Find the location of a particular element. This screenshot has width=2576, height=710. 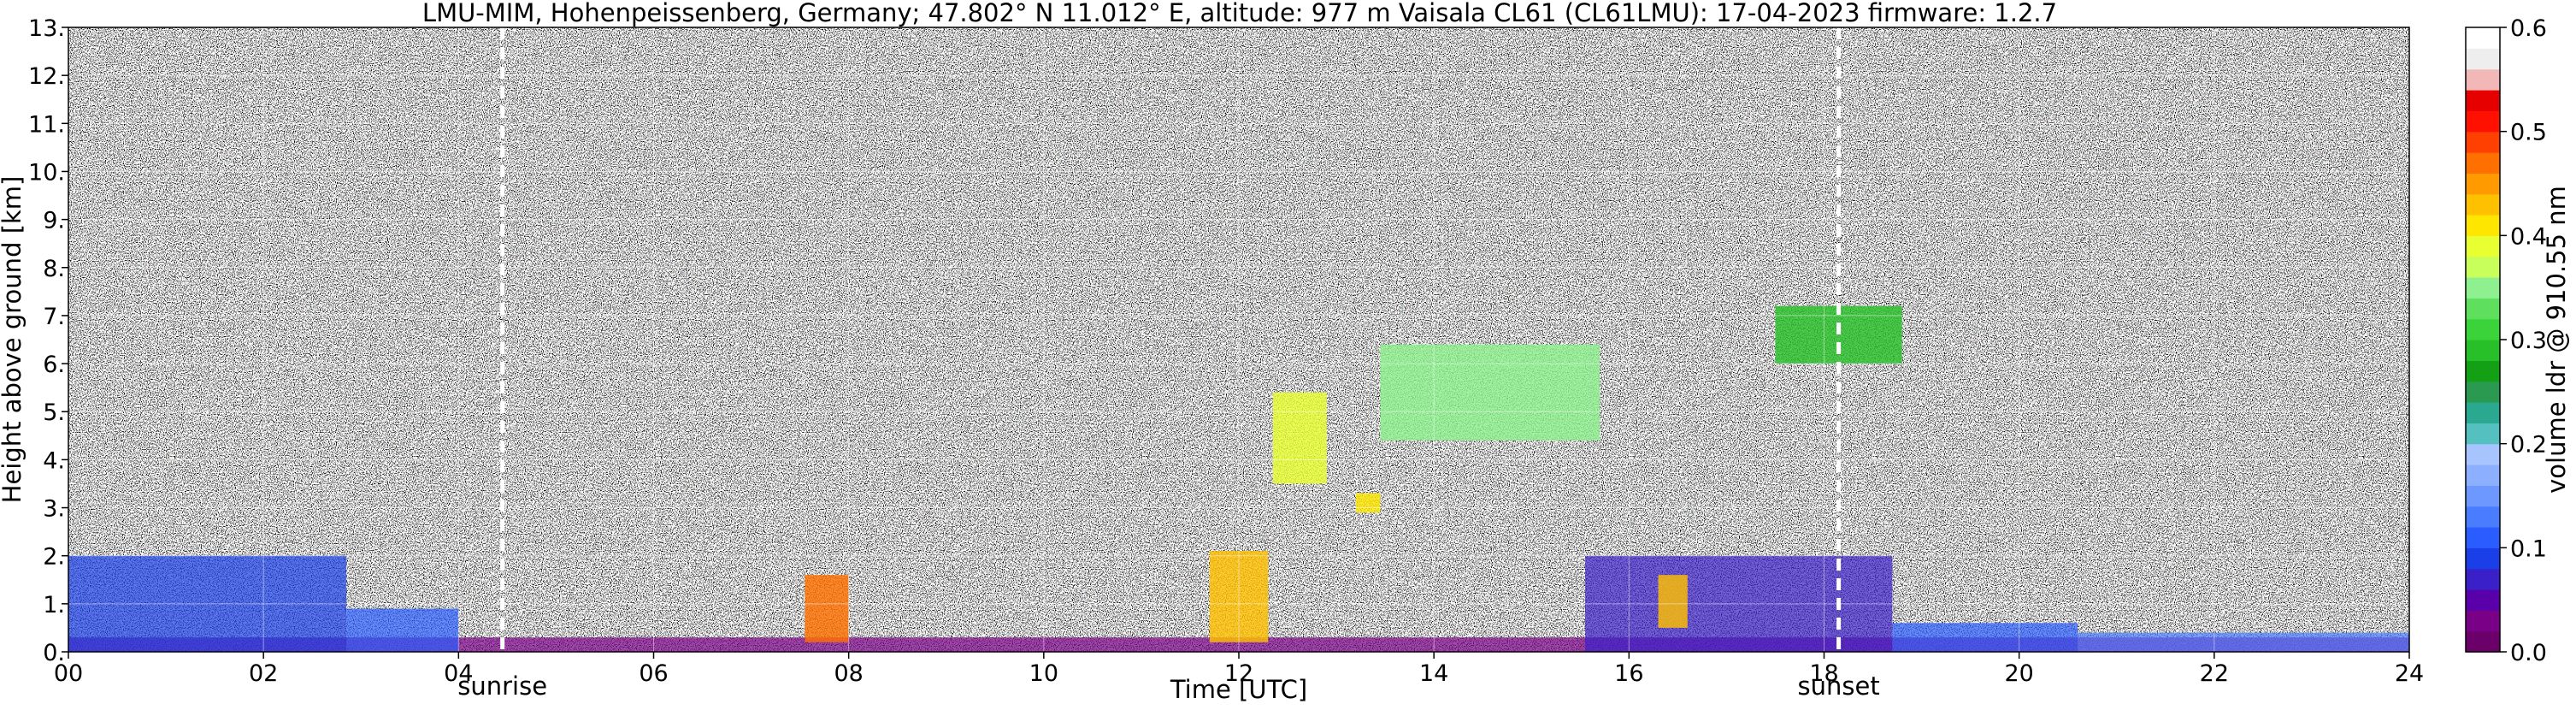

sunrise-label: sunrise is located at coordinates (502, 686).